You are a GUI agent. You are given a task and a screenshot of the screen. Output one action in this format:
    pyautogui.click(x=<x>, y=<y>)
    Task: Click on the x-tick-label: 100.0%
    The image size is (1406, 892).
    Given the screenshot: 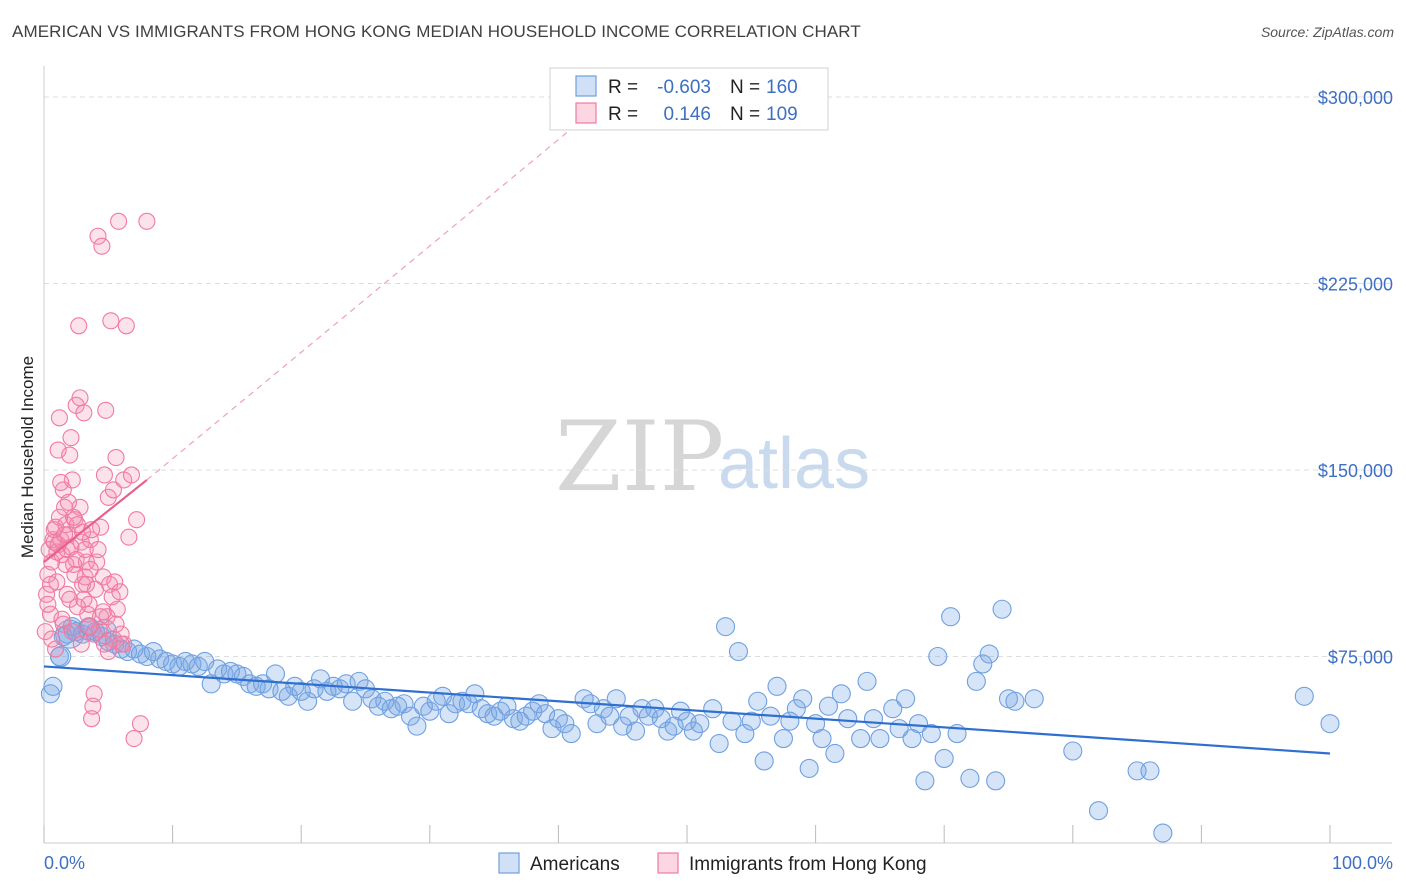 What is the action you would take?
    pyautogui.click(x=1362, y=863)
    